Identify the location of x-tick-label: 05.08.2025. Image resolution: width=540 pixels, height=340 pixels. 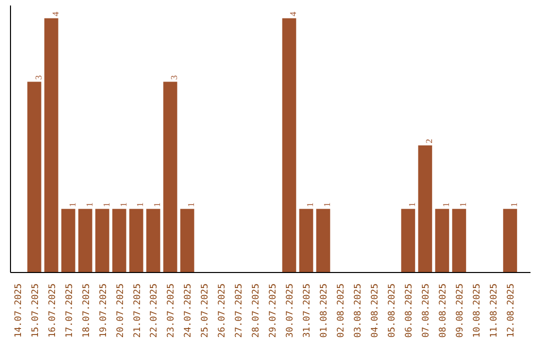
(393, 310).